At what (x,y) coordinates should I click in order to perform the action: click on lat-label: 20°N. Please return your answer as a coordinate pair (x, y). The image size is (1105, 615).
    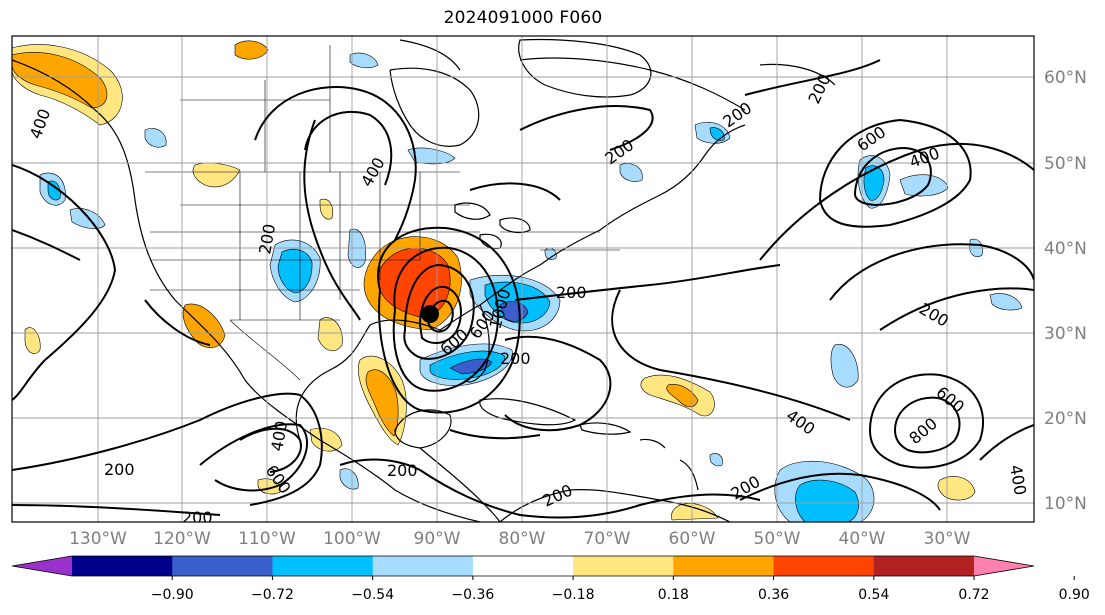
    Looking at the image, I should click on (1065, 419).